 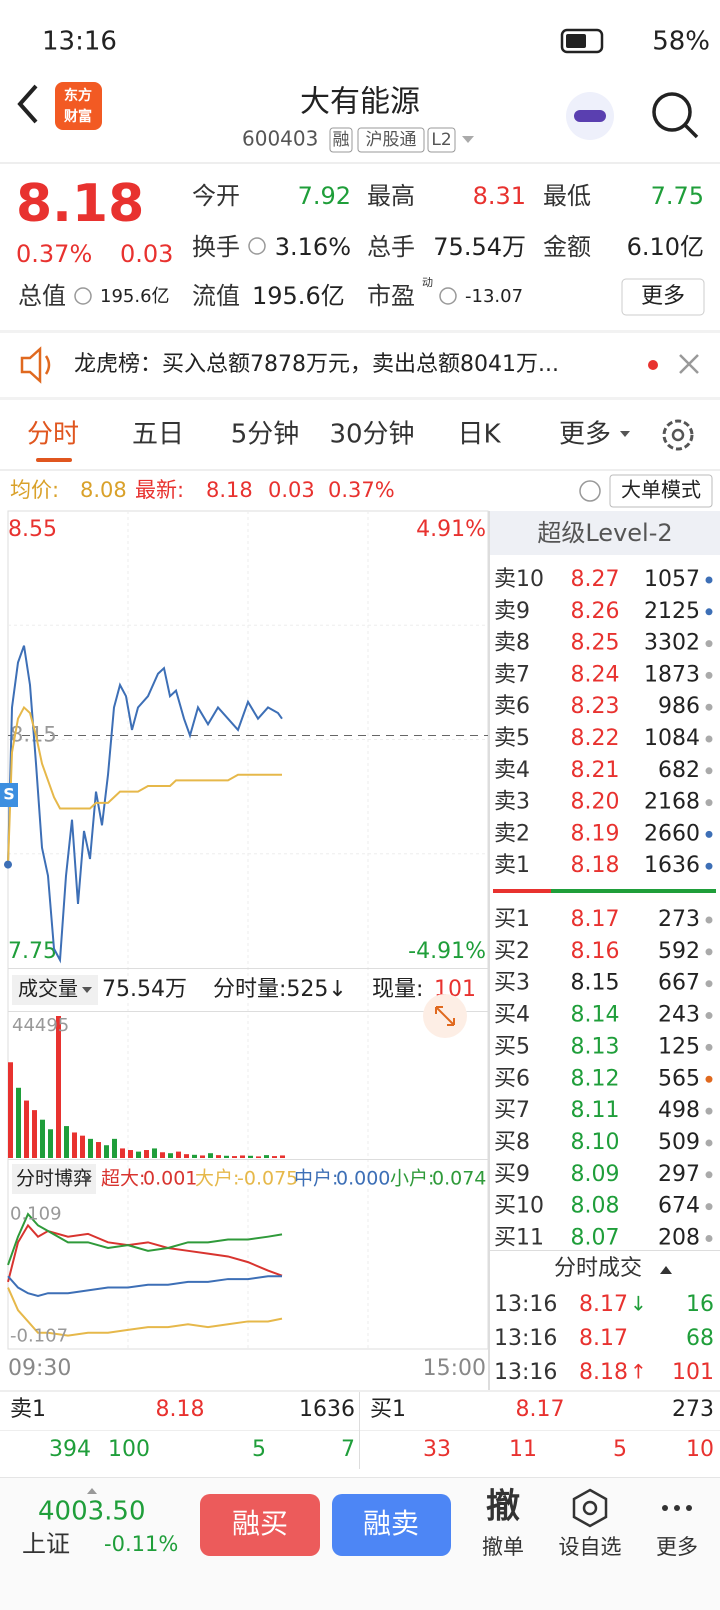 I want to click on tab: 30分钟, so click(x=371, y=435).